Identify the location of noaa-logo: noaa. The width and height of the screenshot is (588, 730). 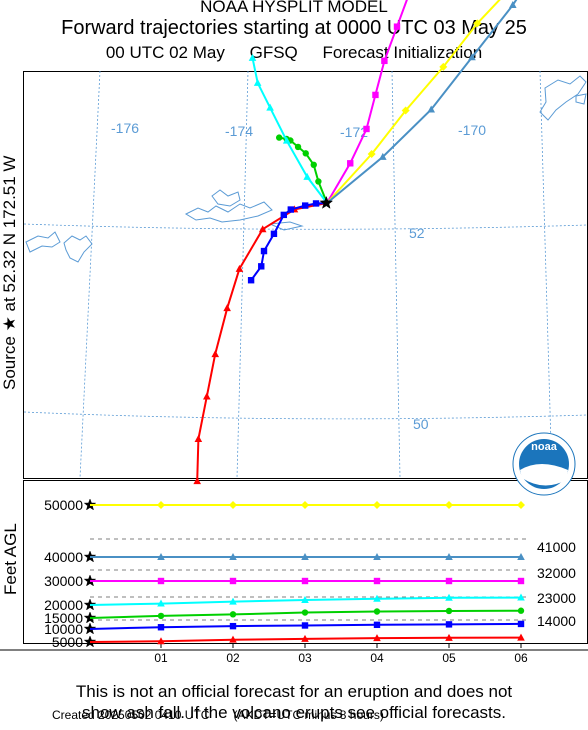
(544, 464).